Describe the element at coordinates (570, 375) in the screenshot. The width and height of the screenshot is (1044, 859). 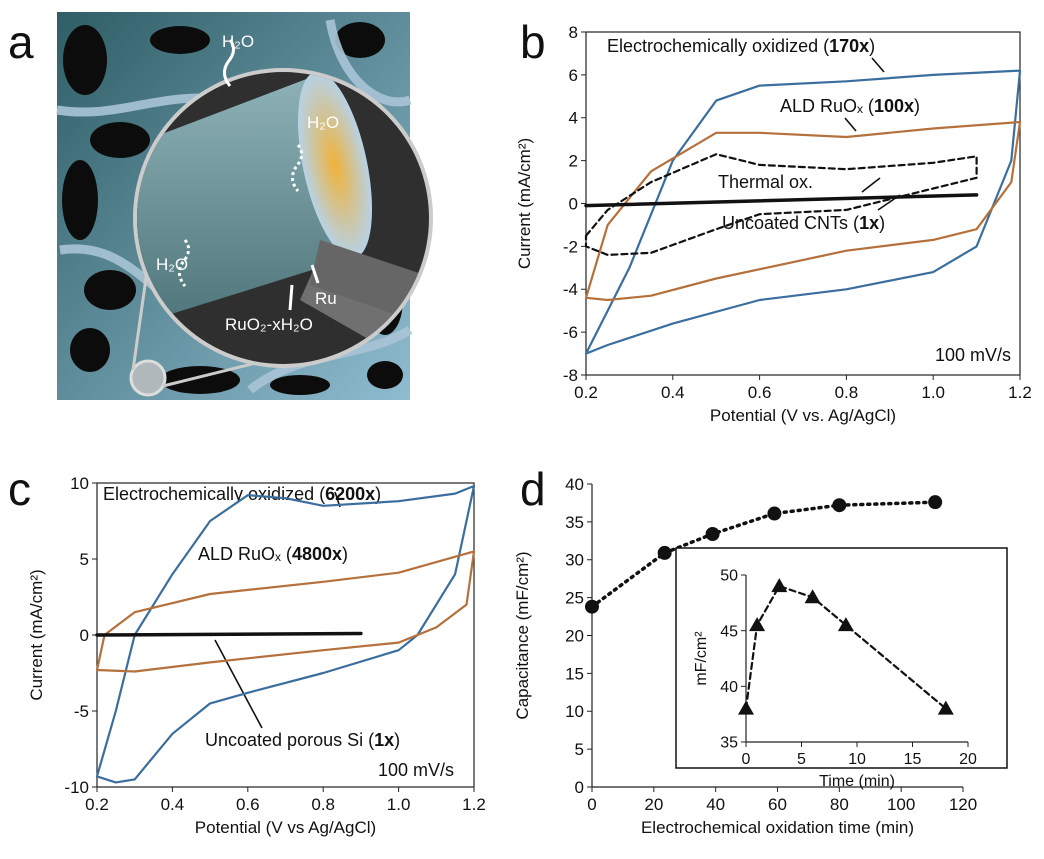
I see `y-tick-label: -8` at that location.